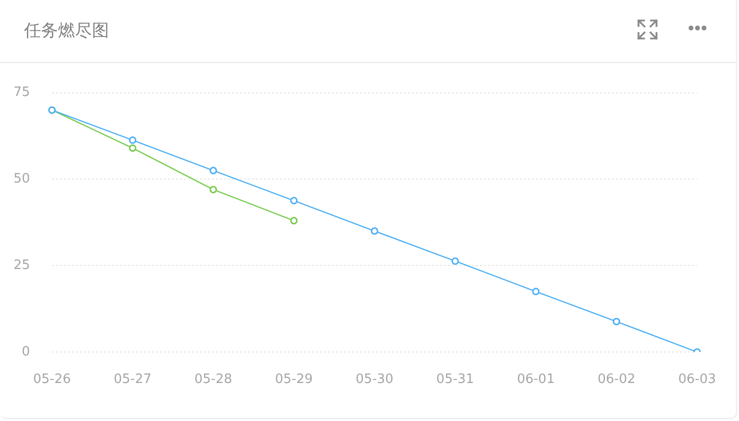 The image size is (739, 421). What do you see at coordinates (535, 380) in the screenshot?
I see `x-tick-label: 06-01` at bounding box center [535, 380].